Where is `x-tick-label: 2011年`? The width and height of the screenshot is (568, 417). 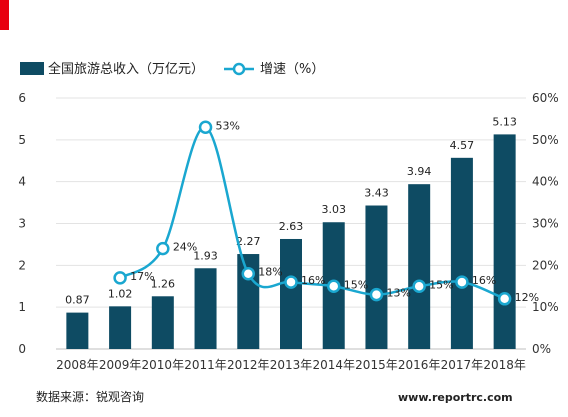 x-tick-label: 2011年 is located at coordinates (205, 365).